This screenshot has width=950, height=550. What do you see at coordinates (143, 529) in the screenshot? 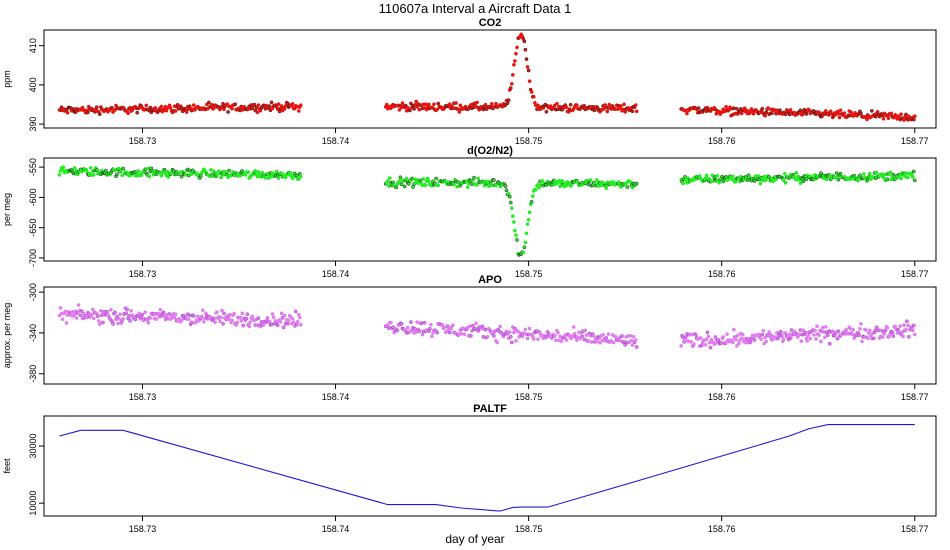
I see `x-tick-label: 158.73` at bounding box center [143, 529].